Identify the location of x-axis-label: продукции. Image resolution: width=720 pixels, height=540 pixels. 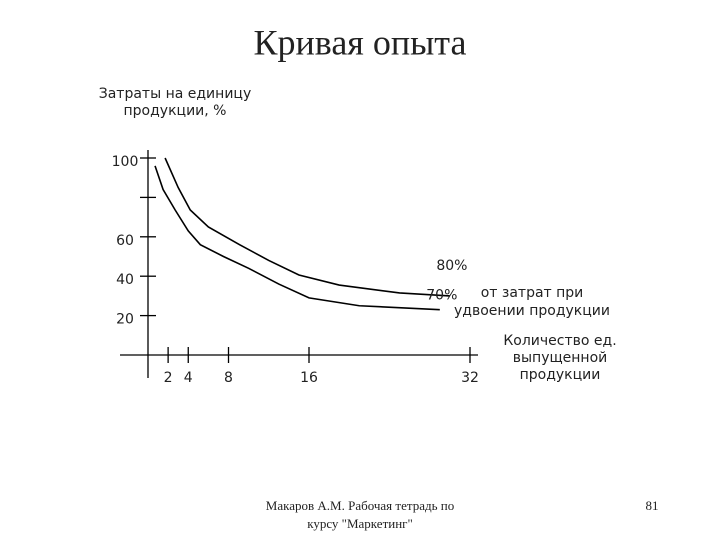
(560, 375).